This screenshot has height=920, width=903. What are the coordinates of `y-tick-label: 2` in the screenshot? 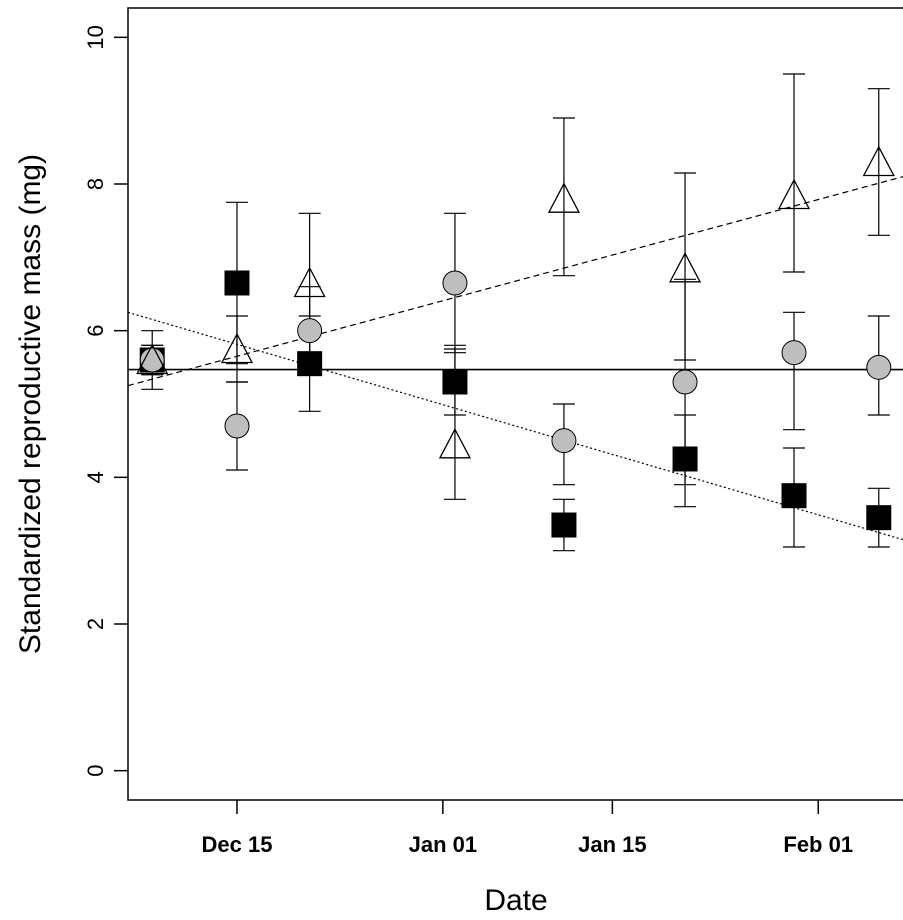 It's located at (95, 624).